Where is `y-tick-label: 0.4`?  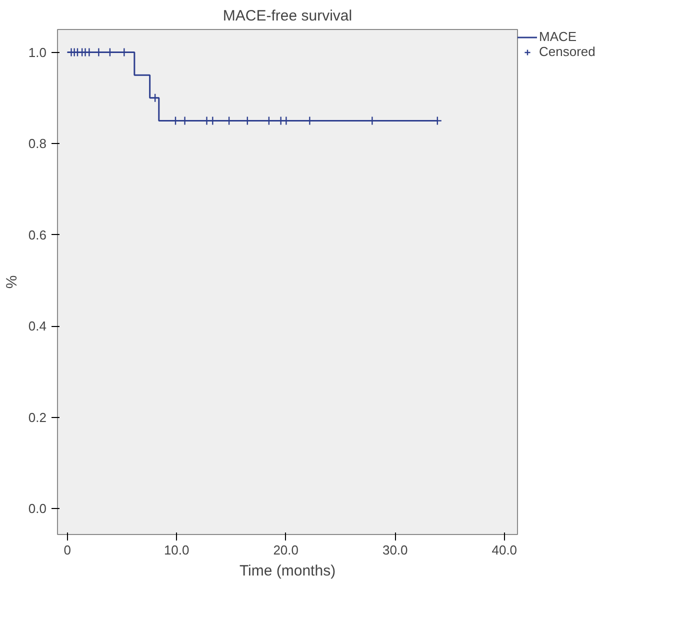
y-tick-label: 0.4 is located at coordinates (37, 326).